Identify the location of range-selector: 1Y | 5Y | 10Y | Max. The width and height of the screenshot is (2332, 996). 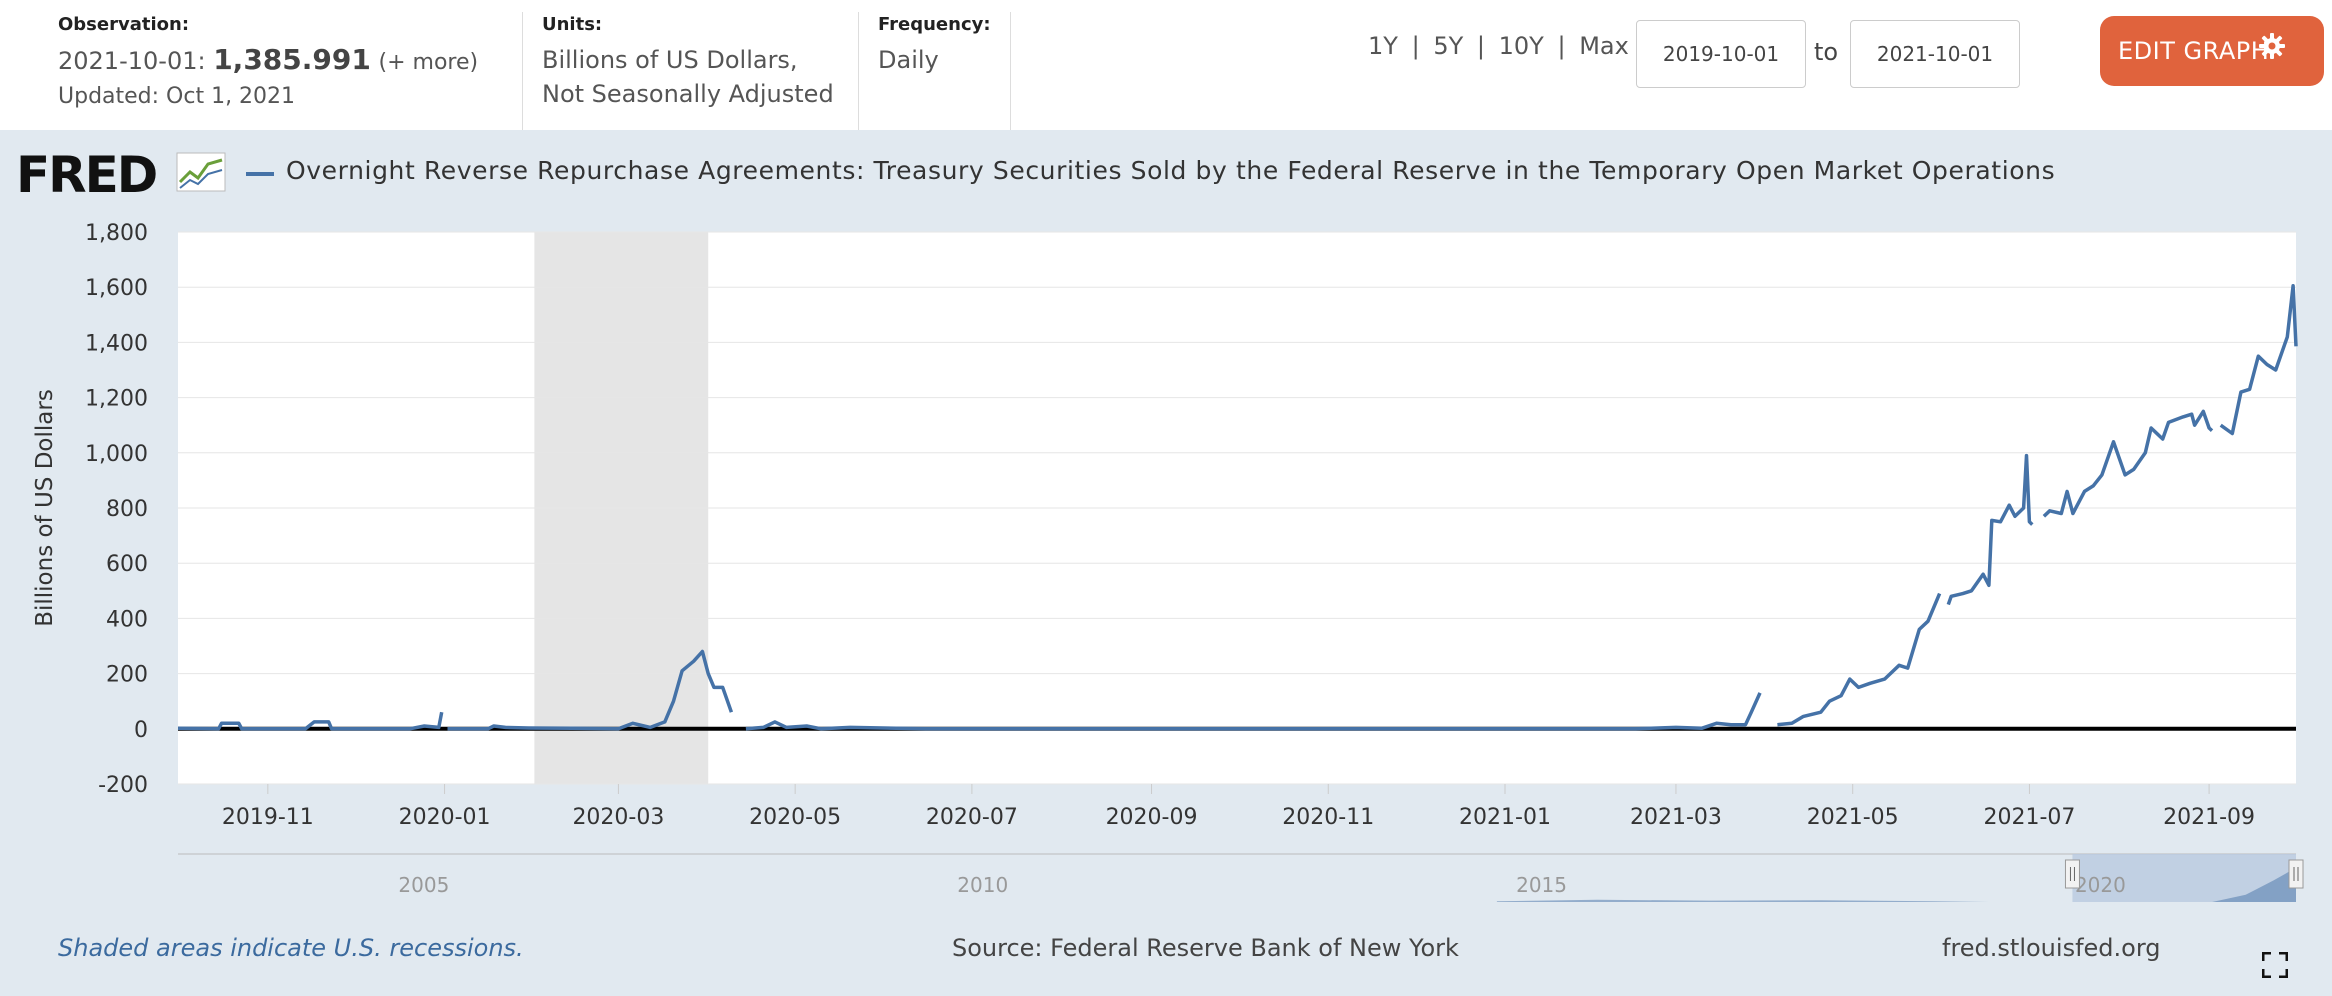
(1498, 46).